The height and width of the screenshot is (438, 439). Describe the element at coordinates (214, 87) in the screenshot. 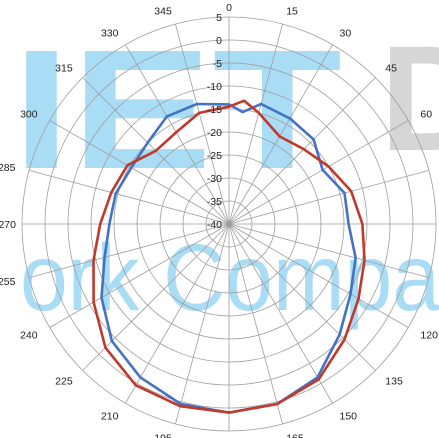

I see `radial-tick-label: -10` at that location.